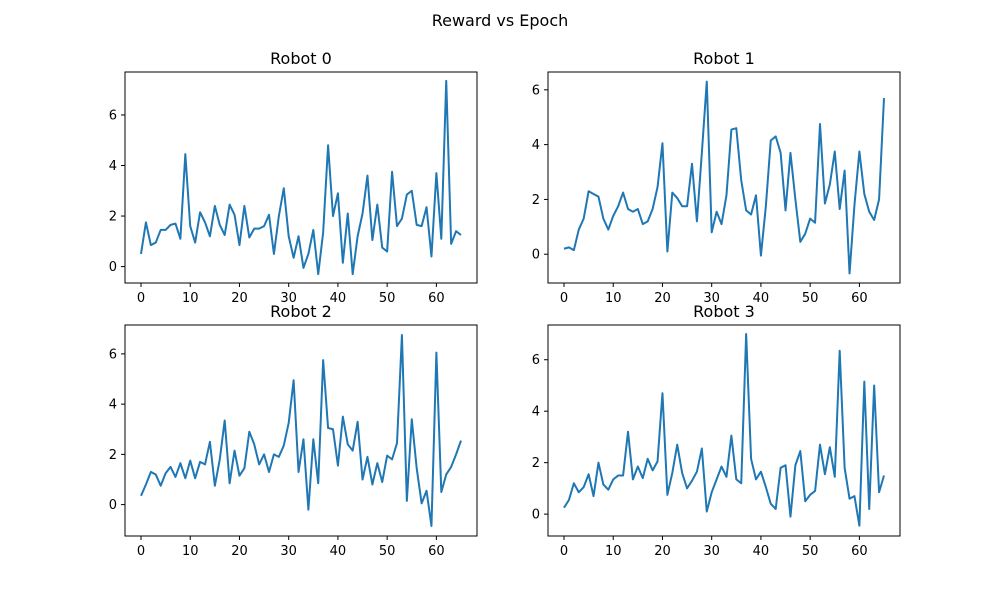 The image size is (1000, 600). Describe the element at coordinates (724, 58) in the screenshot. I see `subplot-title: Robot 1` at that location.